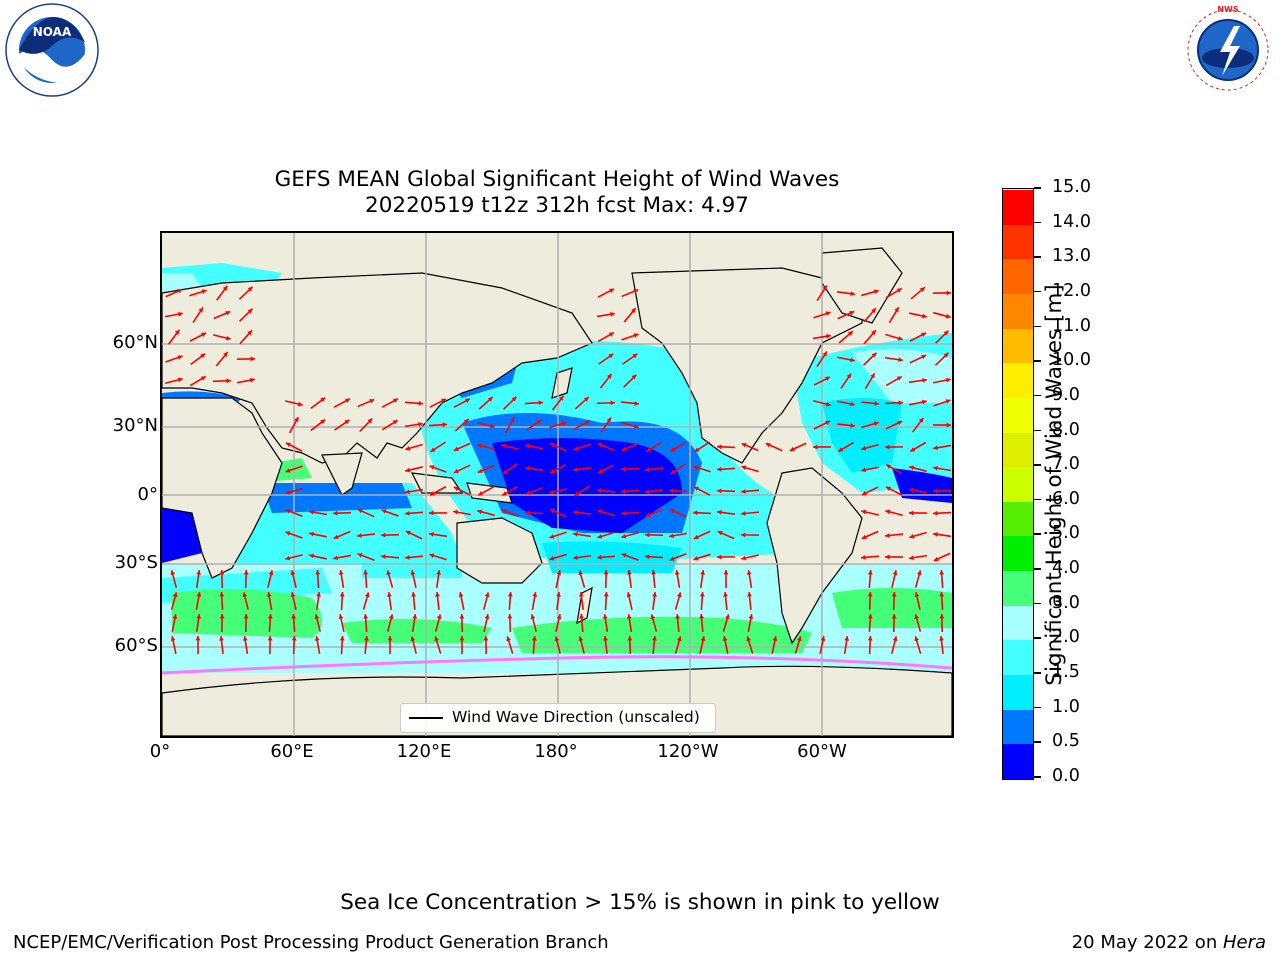 This screenshot has width=1280, height=960. What do you see at coordinates (556, 751) in the screenshot?
I see `lon-label-180: 180°` at bounding box center [556, 751].